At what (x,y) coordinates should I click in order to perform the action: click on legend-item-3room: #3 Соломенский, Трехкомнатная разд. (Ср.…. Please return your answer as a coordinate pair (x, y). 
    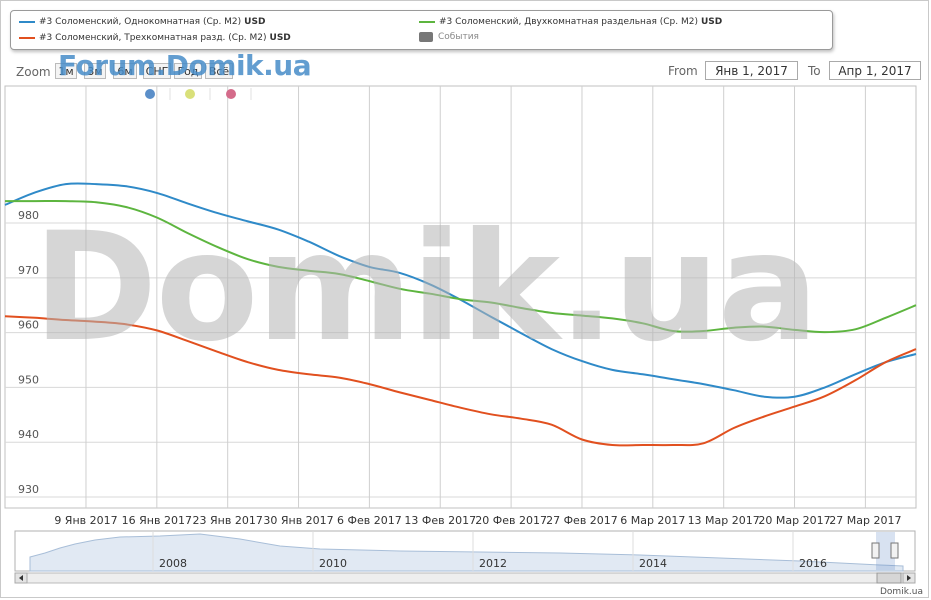
    Looking at the image, I should click on (155, 38).